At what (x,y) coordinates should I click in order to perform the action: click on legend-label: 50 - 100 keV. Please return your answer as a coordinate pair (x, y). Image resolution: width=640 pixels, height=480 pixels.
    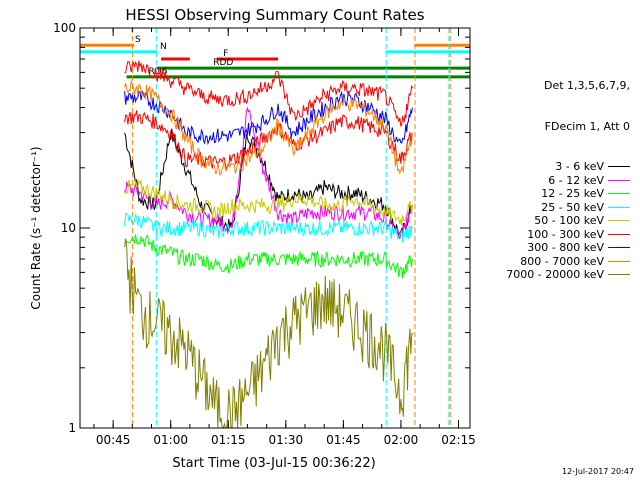
    Looking at the image, I should click on (569, 220).